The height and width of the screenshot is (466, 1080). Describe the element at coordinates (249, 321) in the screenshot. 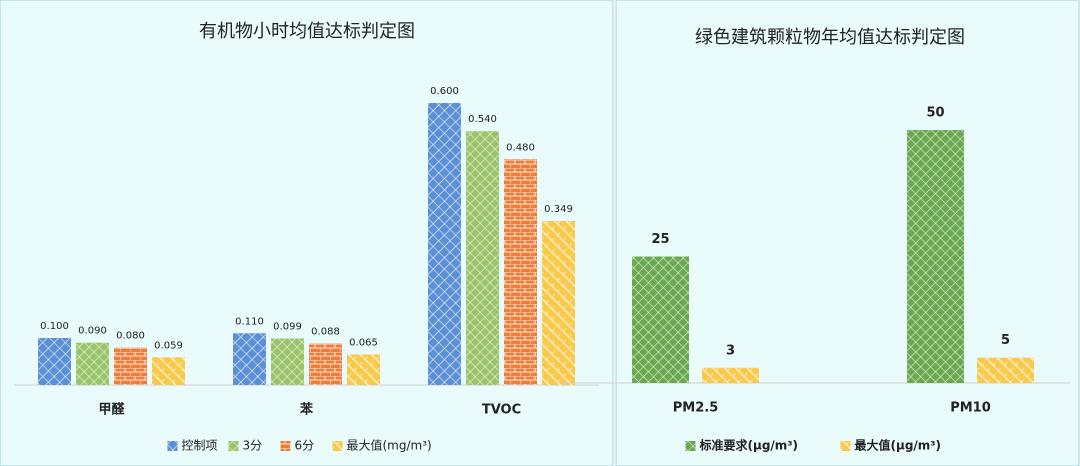

I see `value-label: 0.110` at that location.